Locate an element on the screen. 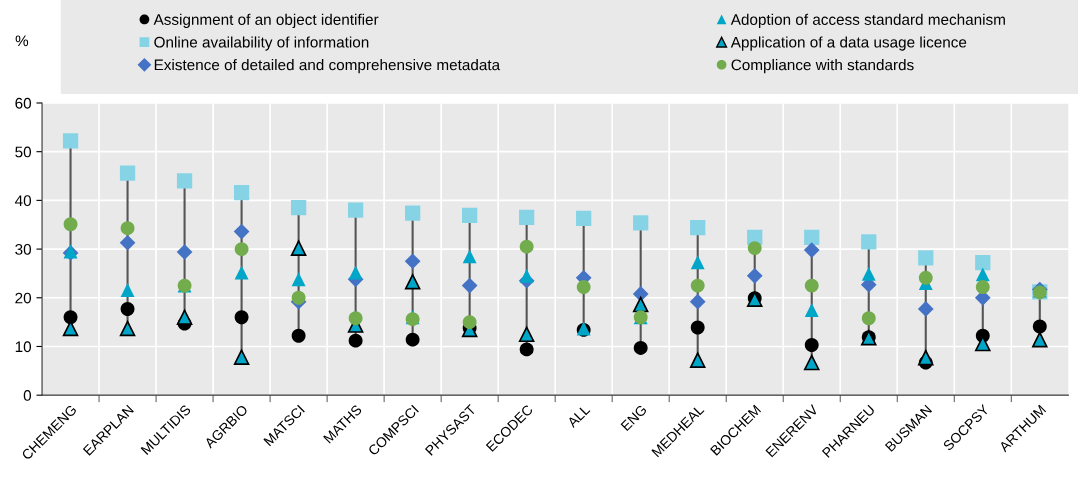 The width and height of the screenshot is (1078, 479). legend-label: Assignment of an object identifier is located at coordinates (266, 20).